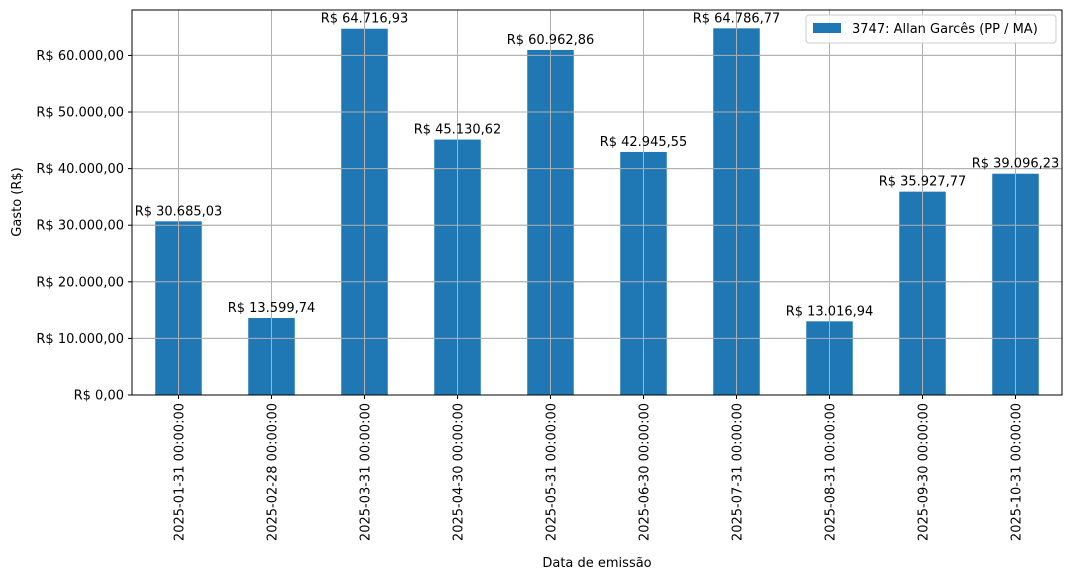 This screenshot has height=585, width=1072. I want to click on x-tick-label: 2025-05-31 00:00:00, so click(552, 472).